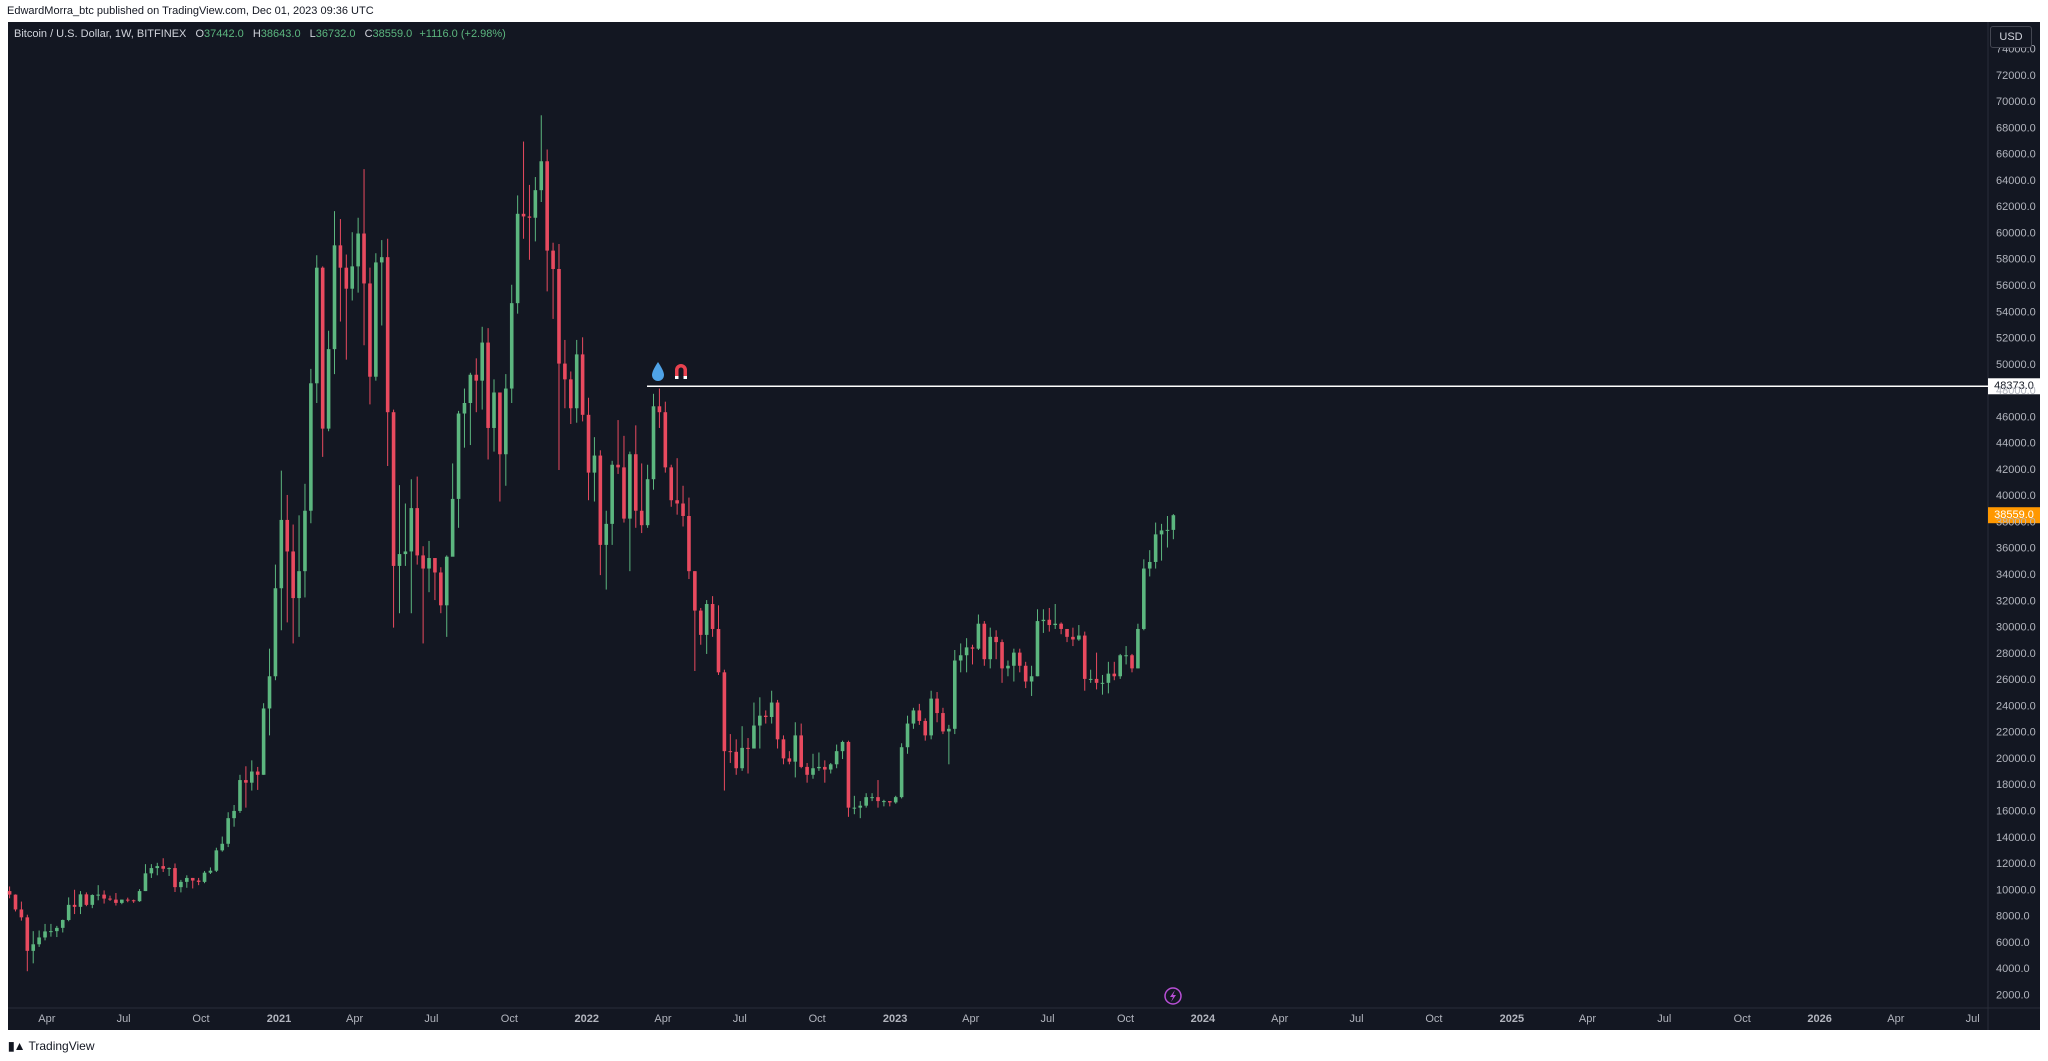  I want to click on lightning-icon, so click(1173, 996).